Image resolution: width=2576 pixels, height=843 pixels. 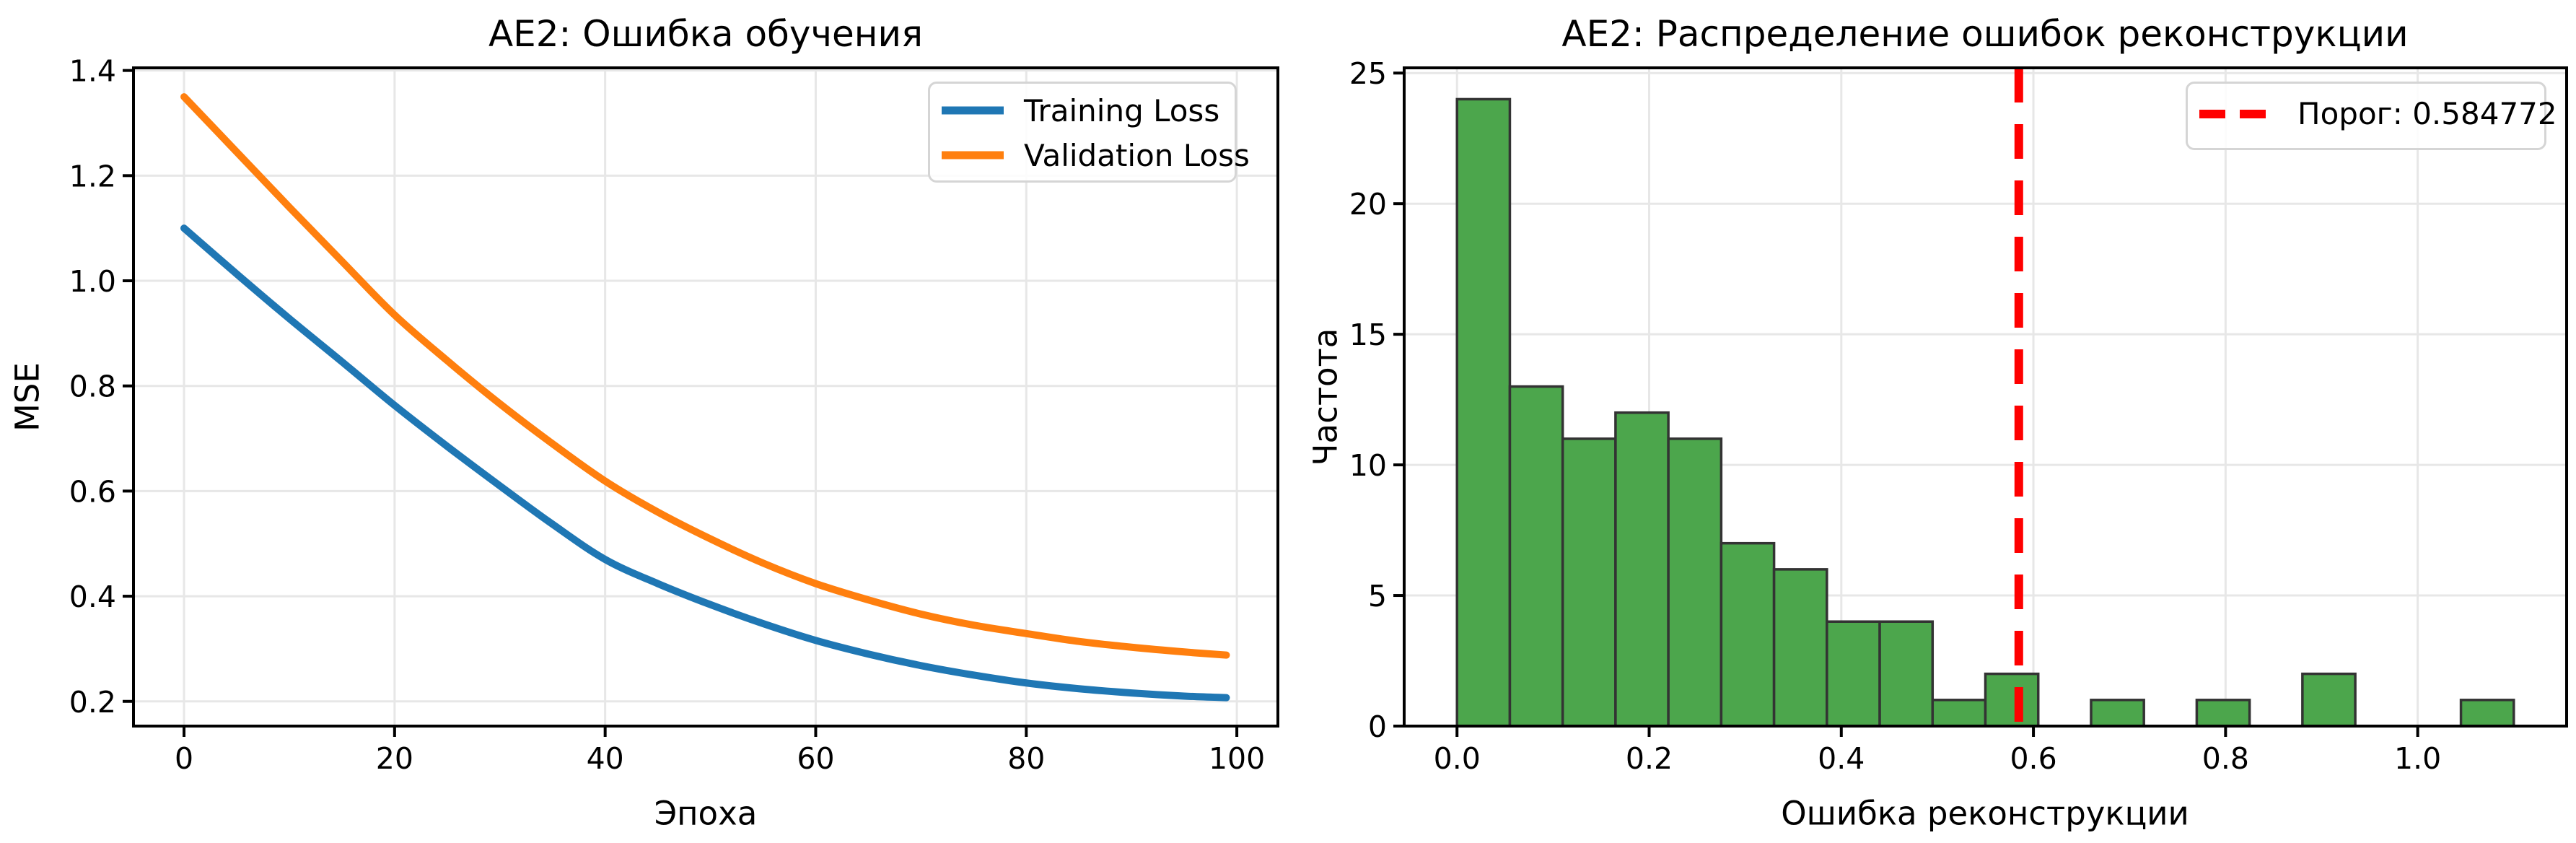 What do you see at coordinates (1368, 335) in the screenshot?
I see `y-tick-label: 15` at bounding box center [1368, 335].